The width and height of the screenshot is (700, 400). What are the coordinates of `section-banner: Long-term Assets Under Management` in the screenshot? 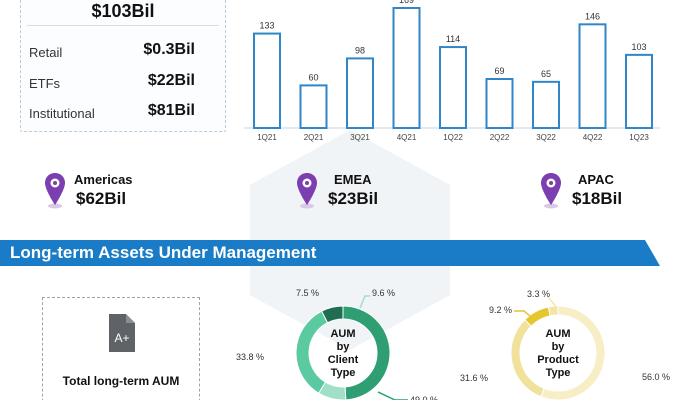 It's located at (330, 253).